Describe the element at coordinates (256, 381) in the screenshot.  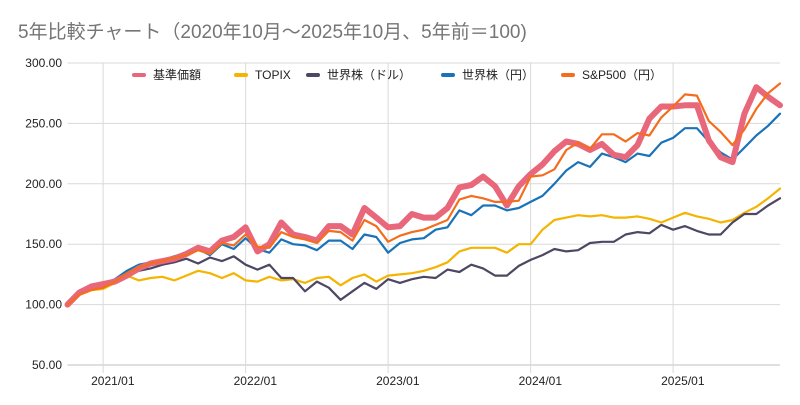
I see `x-tick-label: 2022/01` at that location.